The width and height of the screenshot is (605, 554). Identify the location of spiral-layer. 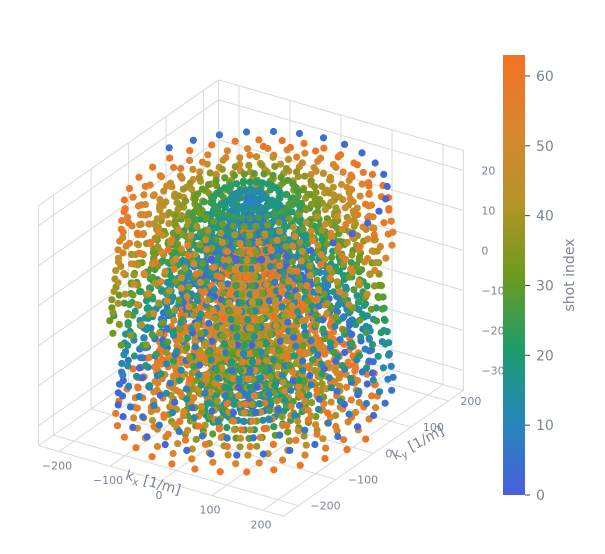
(255, 195).